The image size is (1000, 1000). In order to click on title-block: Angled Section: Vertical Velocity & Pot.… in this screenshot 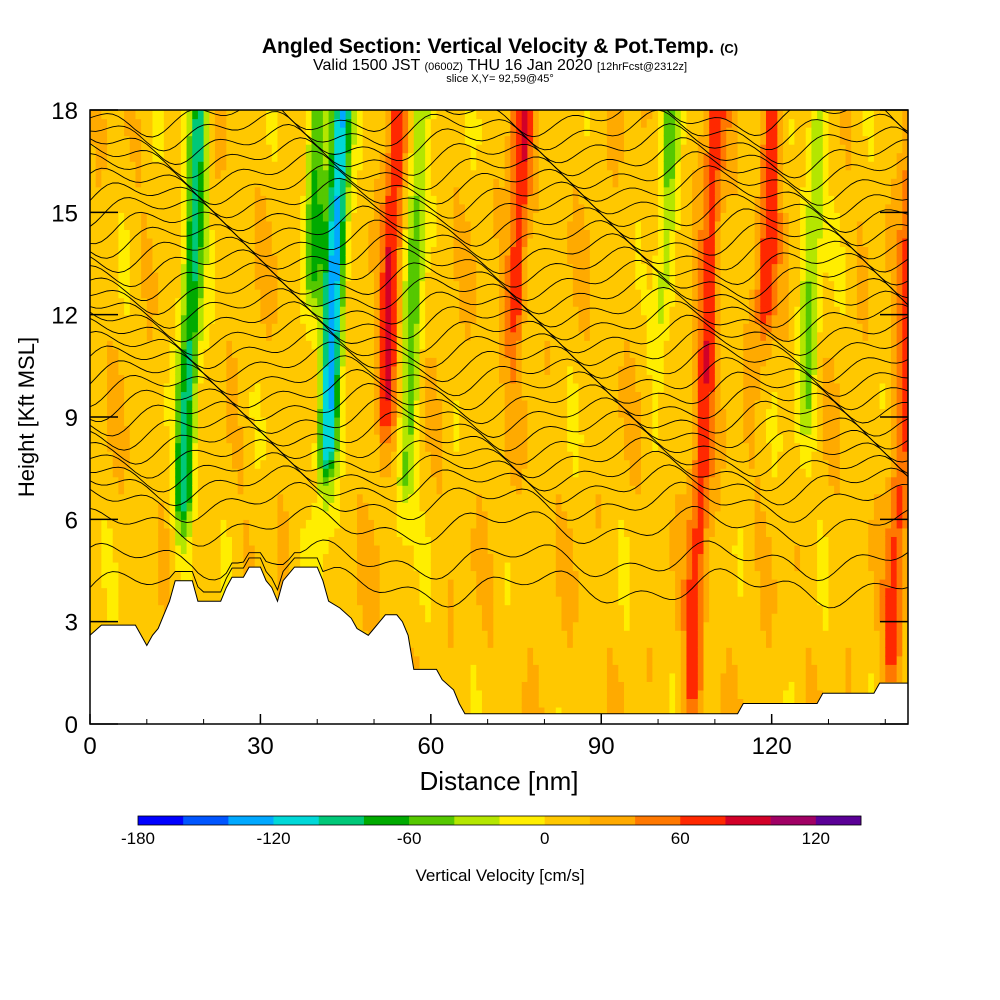, I will do `click(500, 60)`.